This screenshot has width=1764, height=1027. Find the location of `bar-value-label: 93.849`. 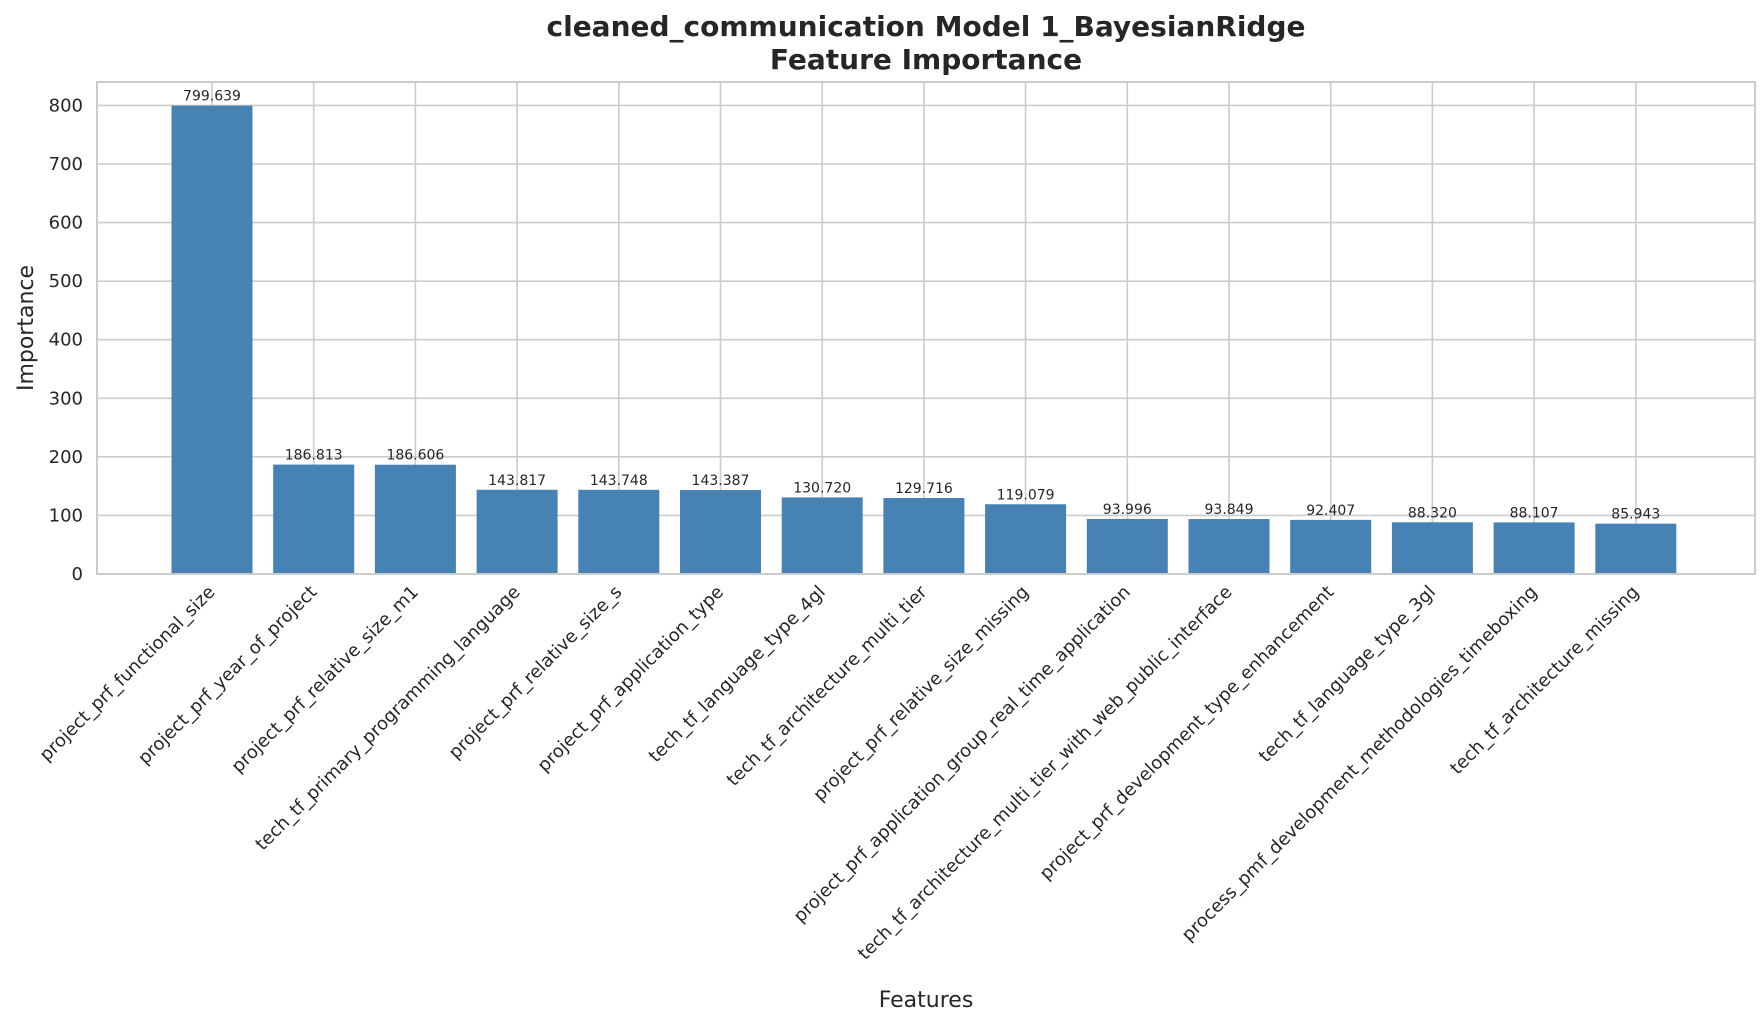

bar-value-label: 93.849 is located at coordinates (1229, 510).